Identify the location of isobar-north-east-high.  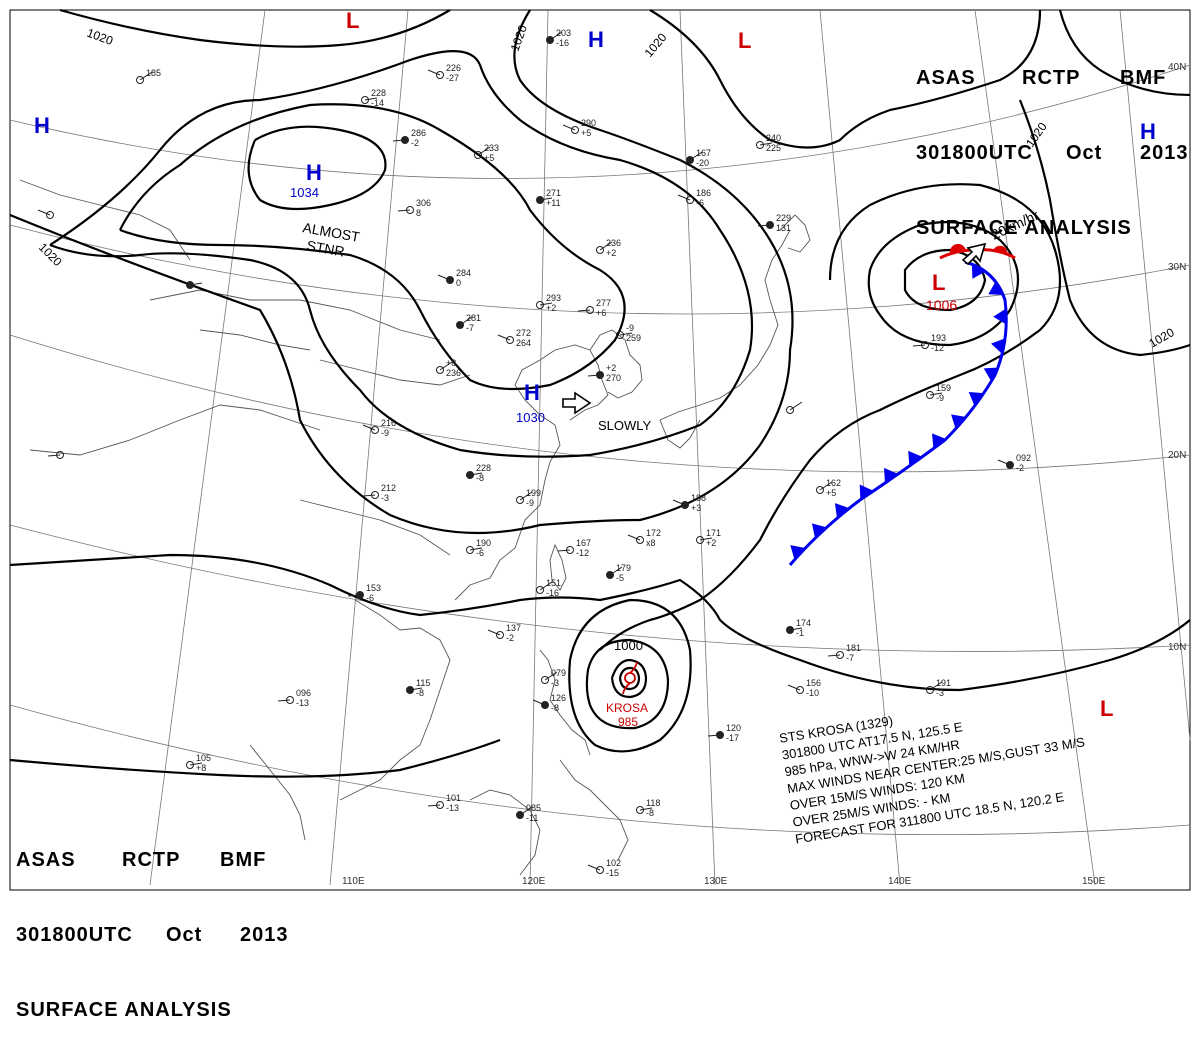
(845, 79).